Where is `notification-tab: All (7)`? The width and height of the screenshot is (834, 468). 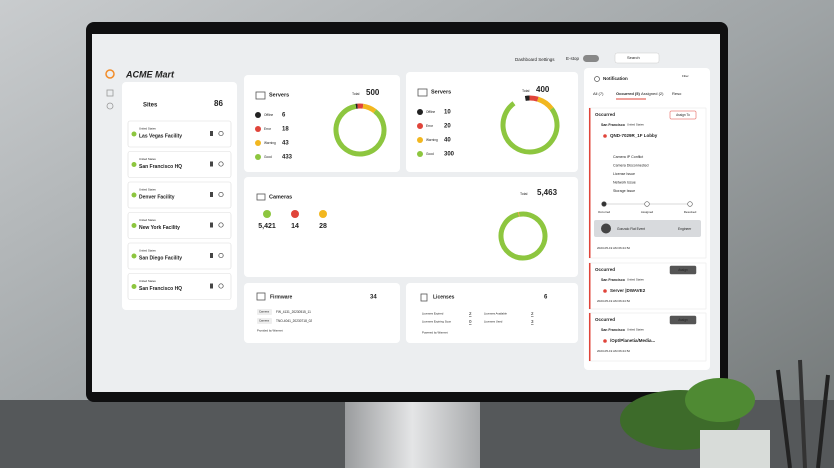 notification-tab: All (7) is located at coordinates (598, 93).